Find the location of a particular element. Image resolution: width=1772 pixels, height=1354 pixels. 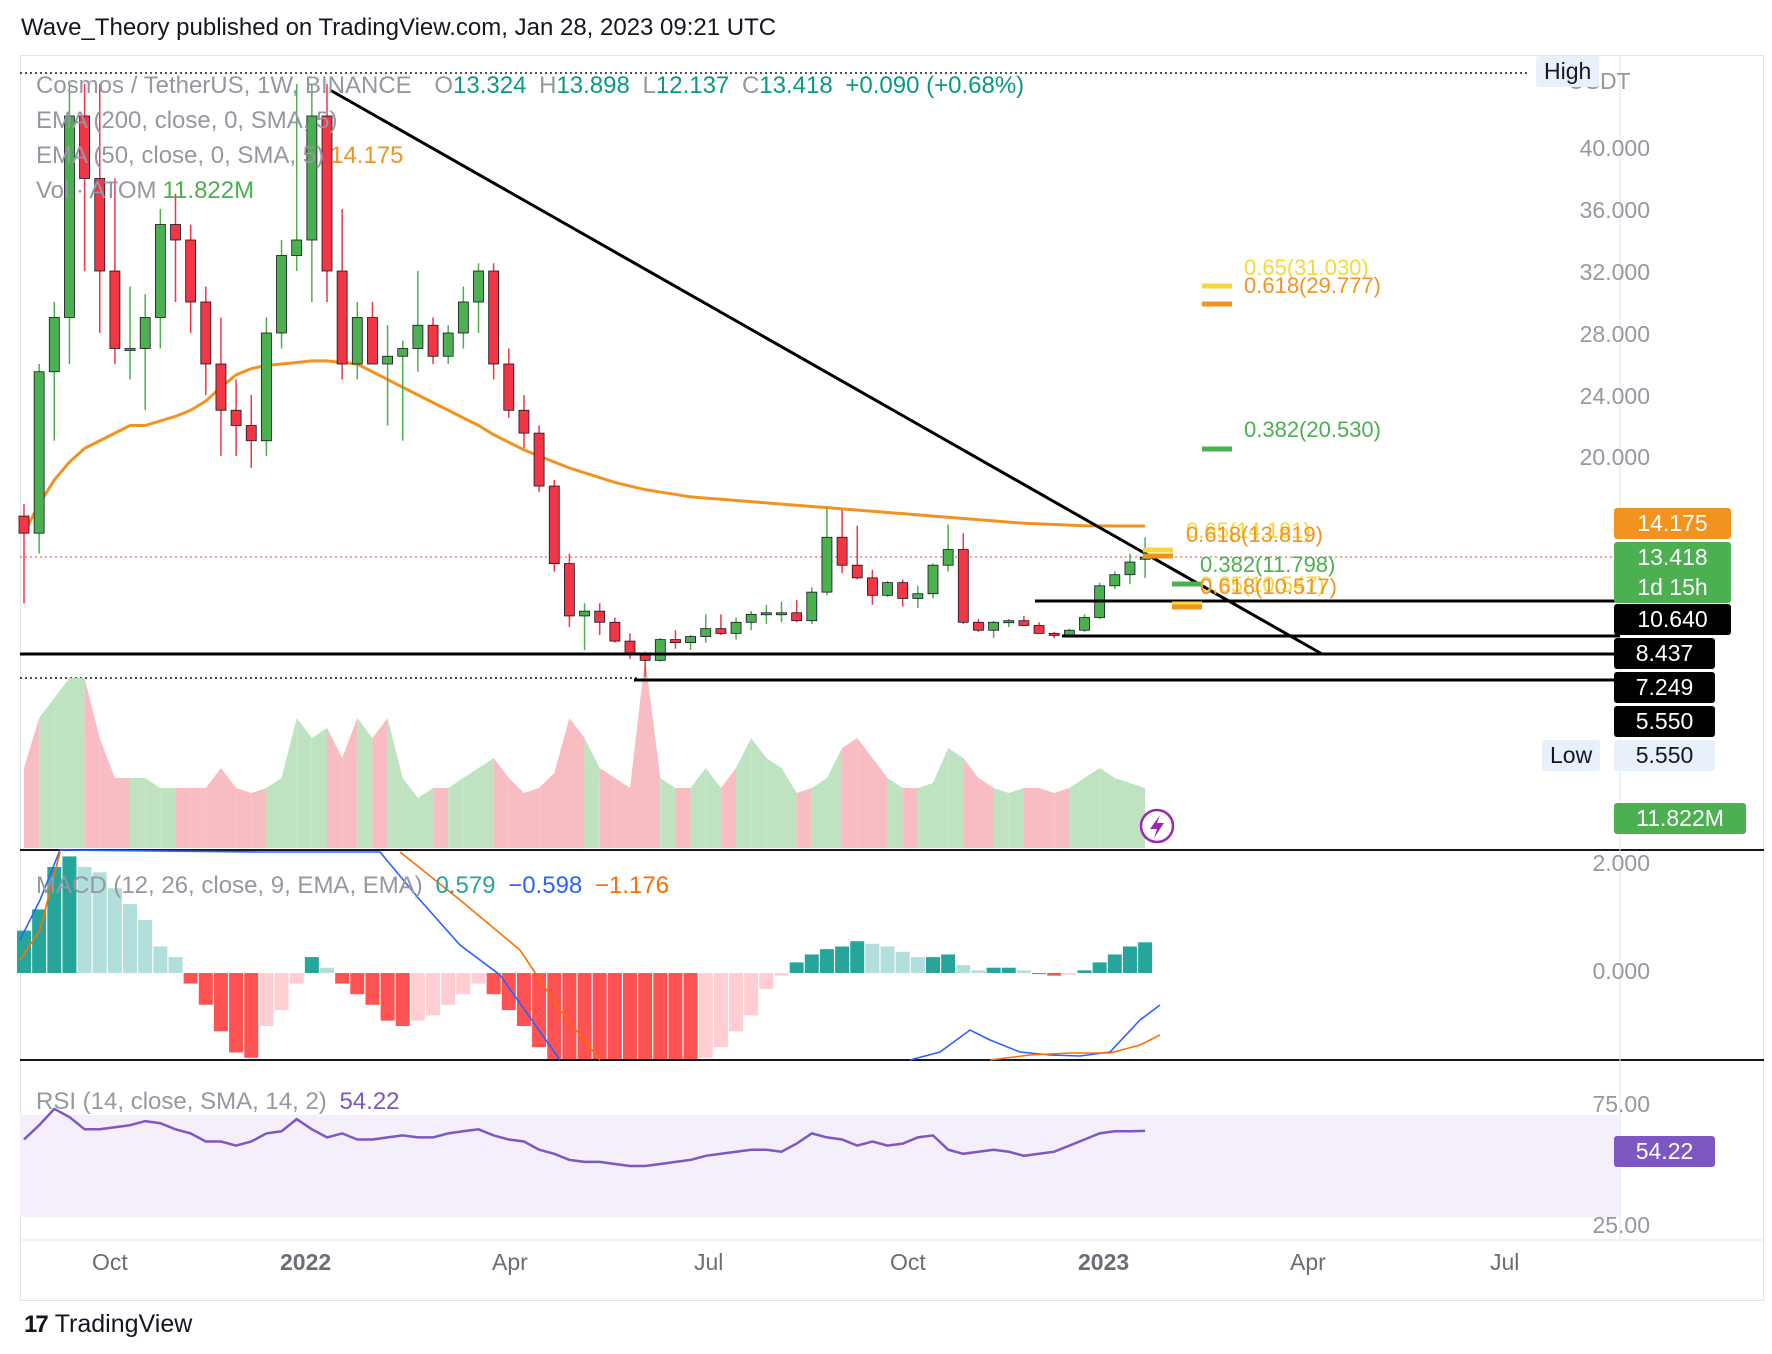

level-tag: 8.437 is located at coordinates (1664, 653).